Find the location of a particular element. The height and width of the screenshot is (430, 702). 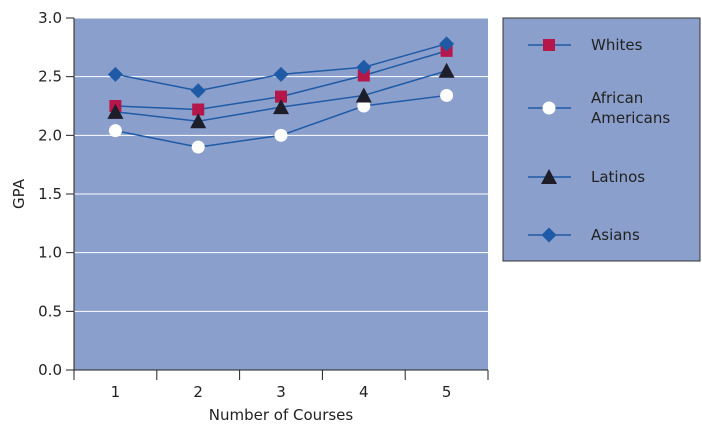

series-lines is located at coordinates (281, 95).